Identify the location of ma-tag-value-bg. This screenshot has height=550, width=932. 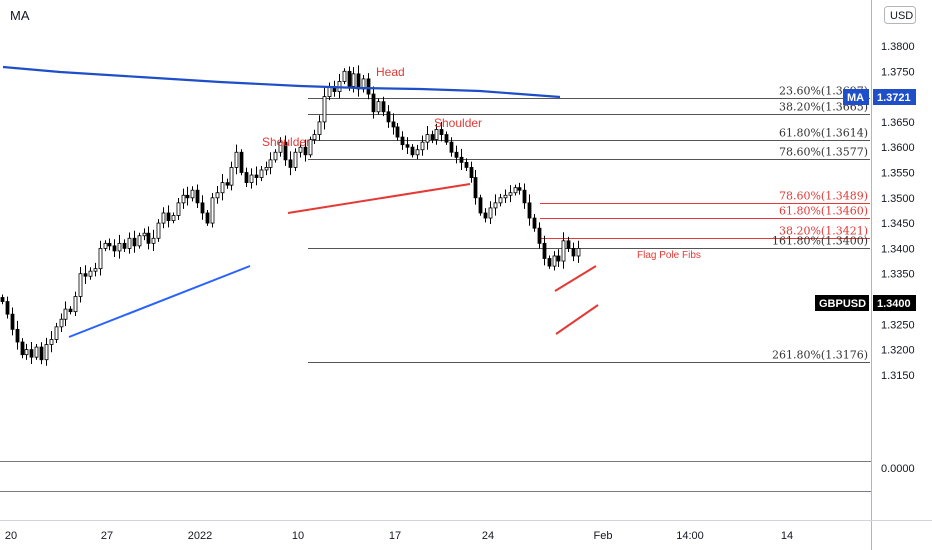
(894, 97).